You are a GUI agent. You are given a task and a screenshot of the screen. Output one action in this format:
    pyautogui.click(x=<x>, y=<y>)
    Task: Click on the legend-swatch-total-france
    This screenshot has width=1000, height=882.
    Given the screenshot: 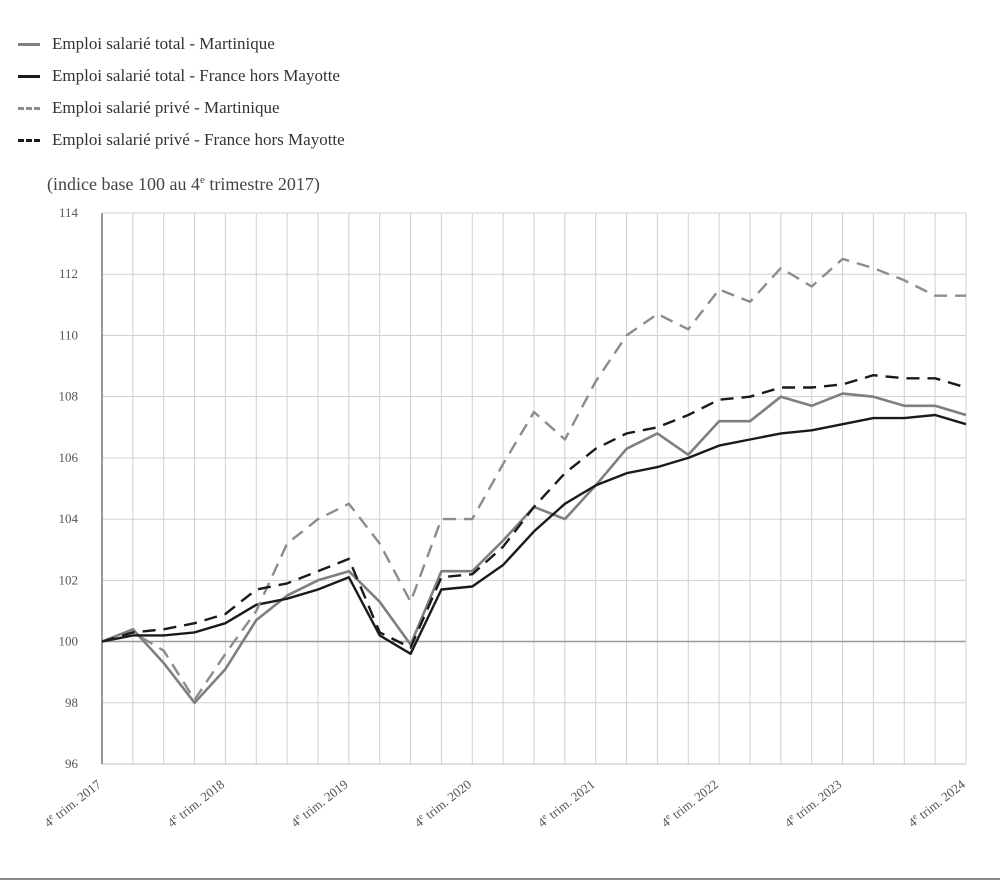 What is the action you would take?
    pyautogui.click(x=29, y=76)
    